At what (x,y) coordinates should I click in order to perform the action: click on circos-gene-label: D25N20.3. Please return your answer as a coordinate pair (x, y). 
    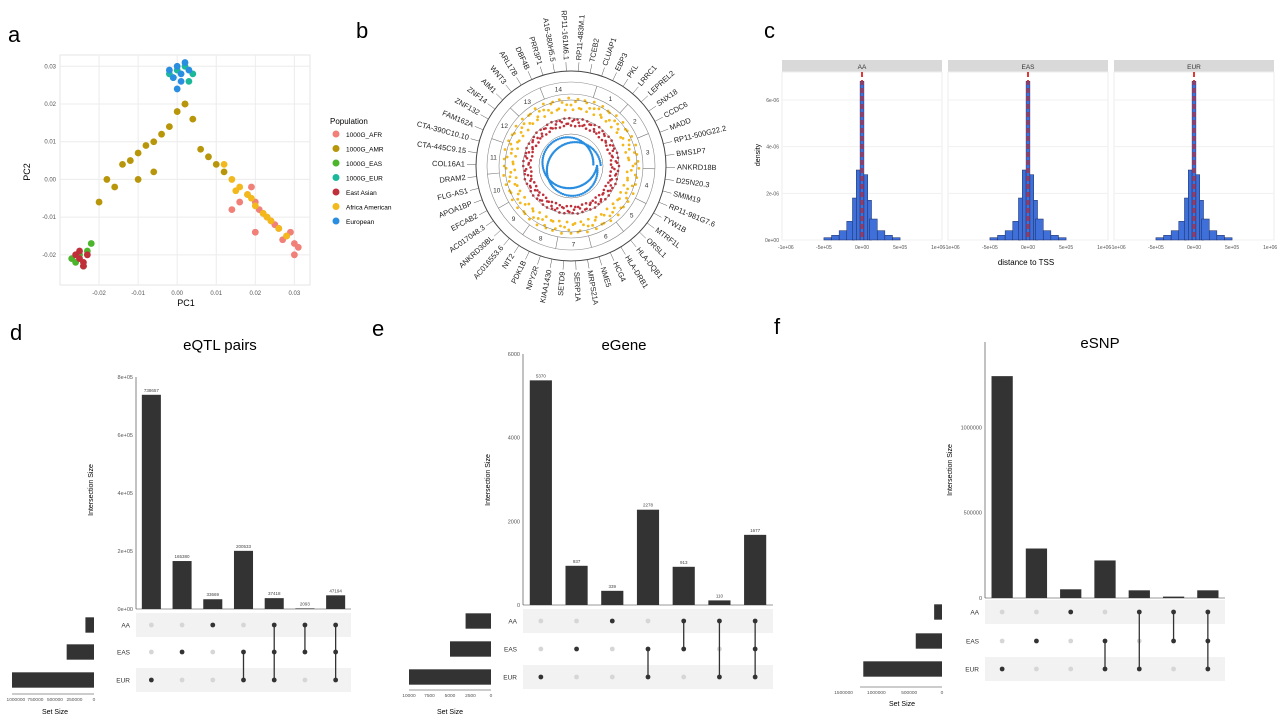
    Looking at the image, I should click on (692, 183).